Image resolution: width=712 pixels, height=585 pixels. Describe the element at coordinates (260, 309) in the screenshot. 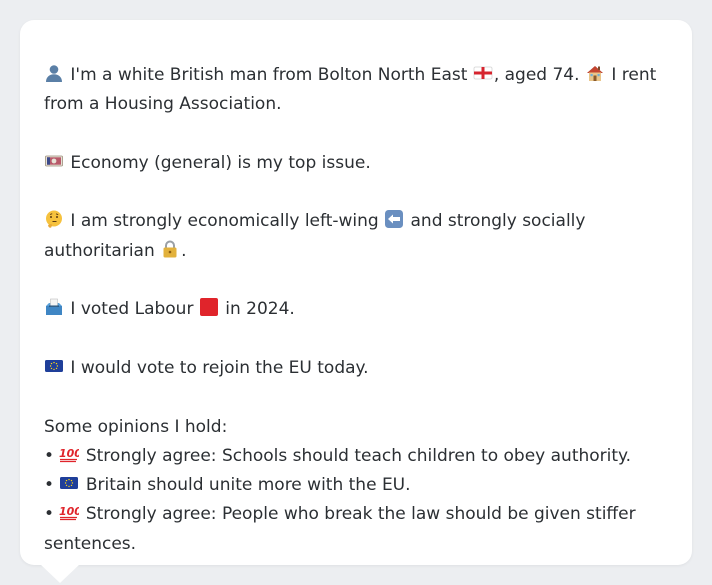

I see `vote-text-2: in 2024.` at that location.